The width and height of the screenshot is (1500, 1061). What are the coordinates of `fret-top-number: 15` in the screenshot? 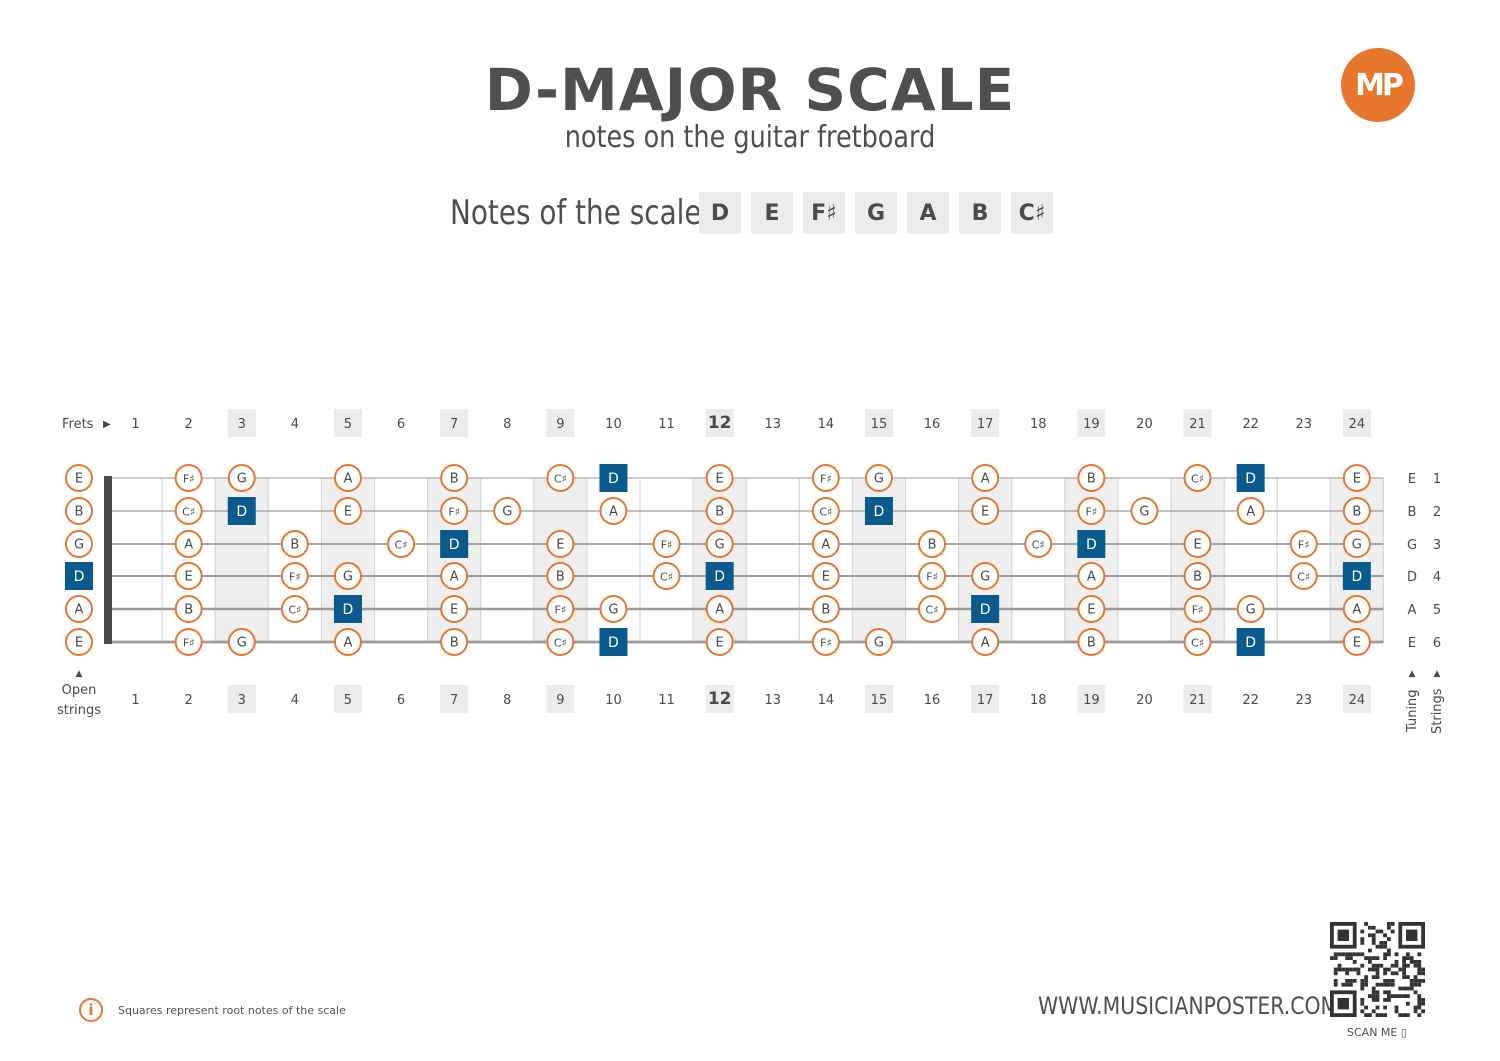 It's located at (879, 424).